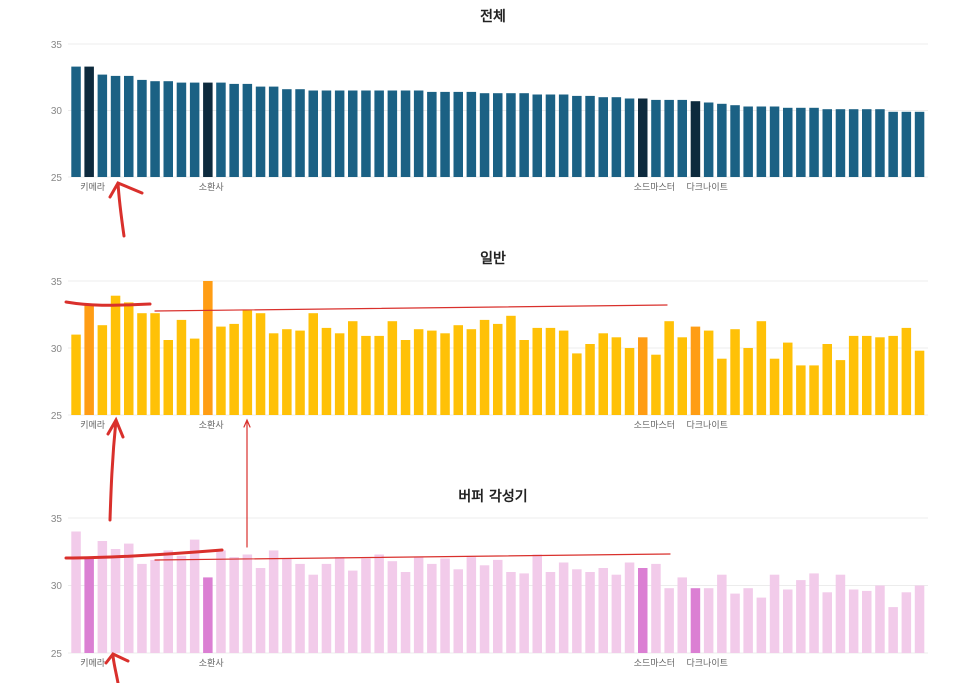 This screenshot has height=683, width=967. Describe the element at coordinates (108, 303) in the screenshot. I see `annotation-underline-general` at that location.